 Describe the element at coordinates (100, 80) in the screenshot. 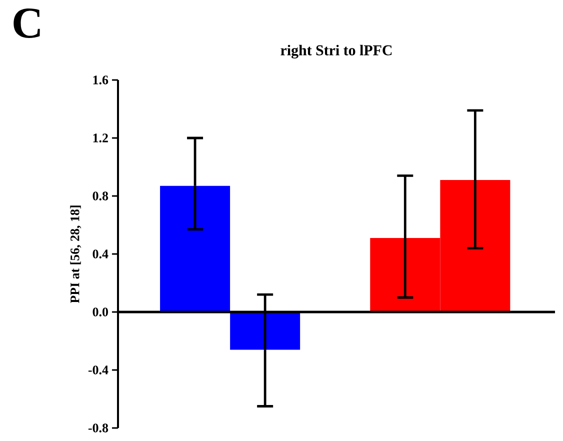

I see `y-tick-label: 1.6` at that location.